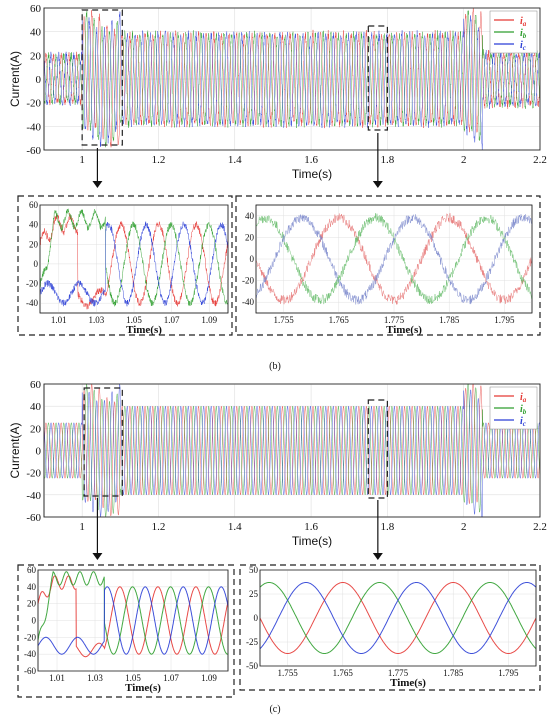 The image size is (550, 718). Describe the element at coordinates (209, 320) in the screenshot. I see `x-tick-label: 1.09` at that location.